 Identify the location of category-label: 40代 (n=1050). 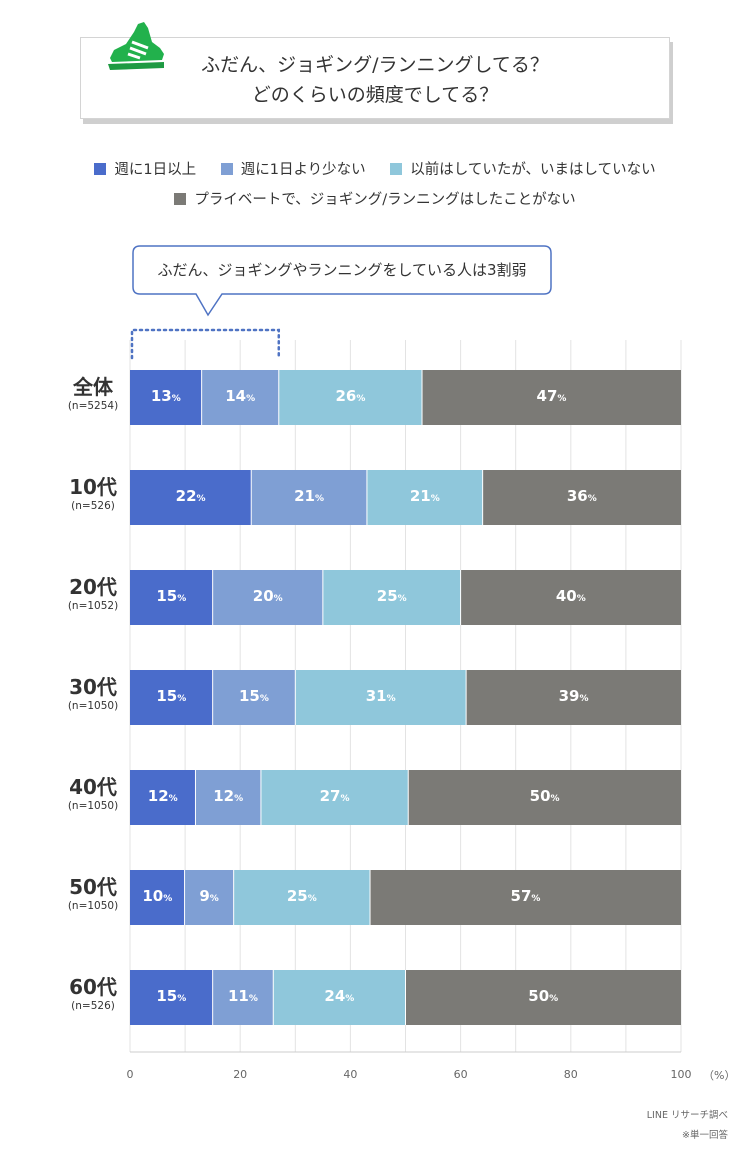
(93, 794).